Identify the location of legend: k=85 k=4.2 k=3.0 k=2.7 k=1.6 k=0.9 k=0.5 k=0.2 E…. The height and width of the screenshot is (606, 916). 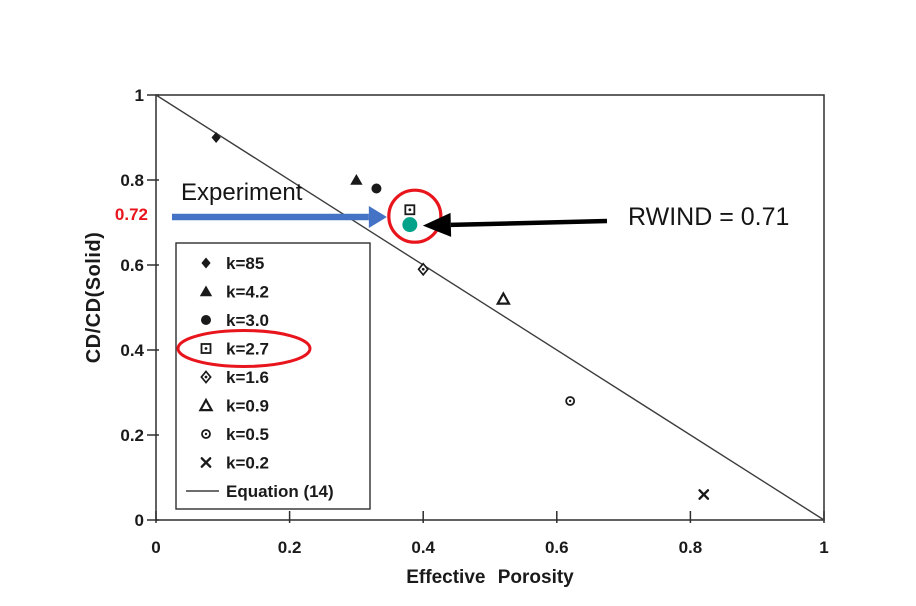
(273, 376).